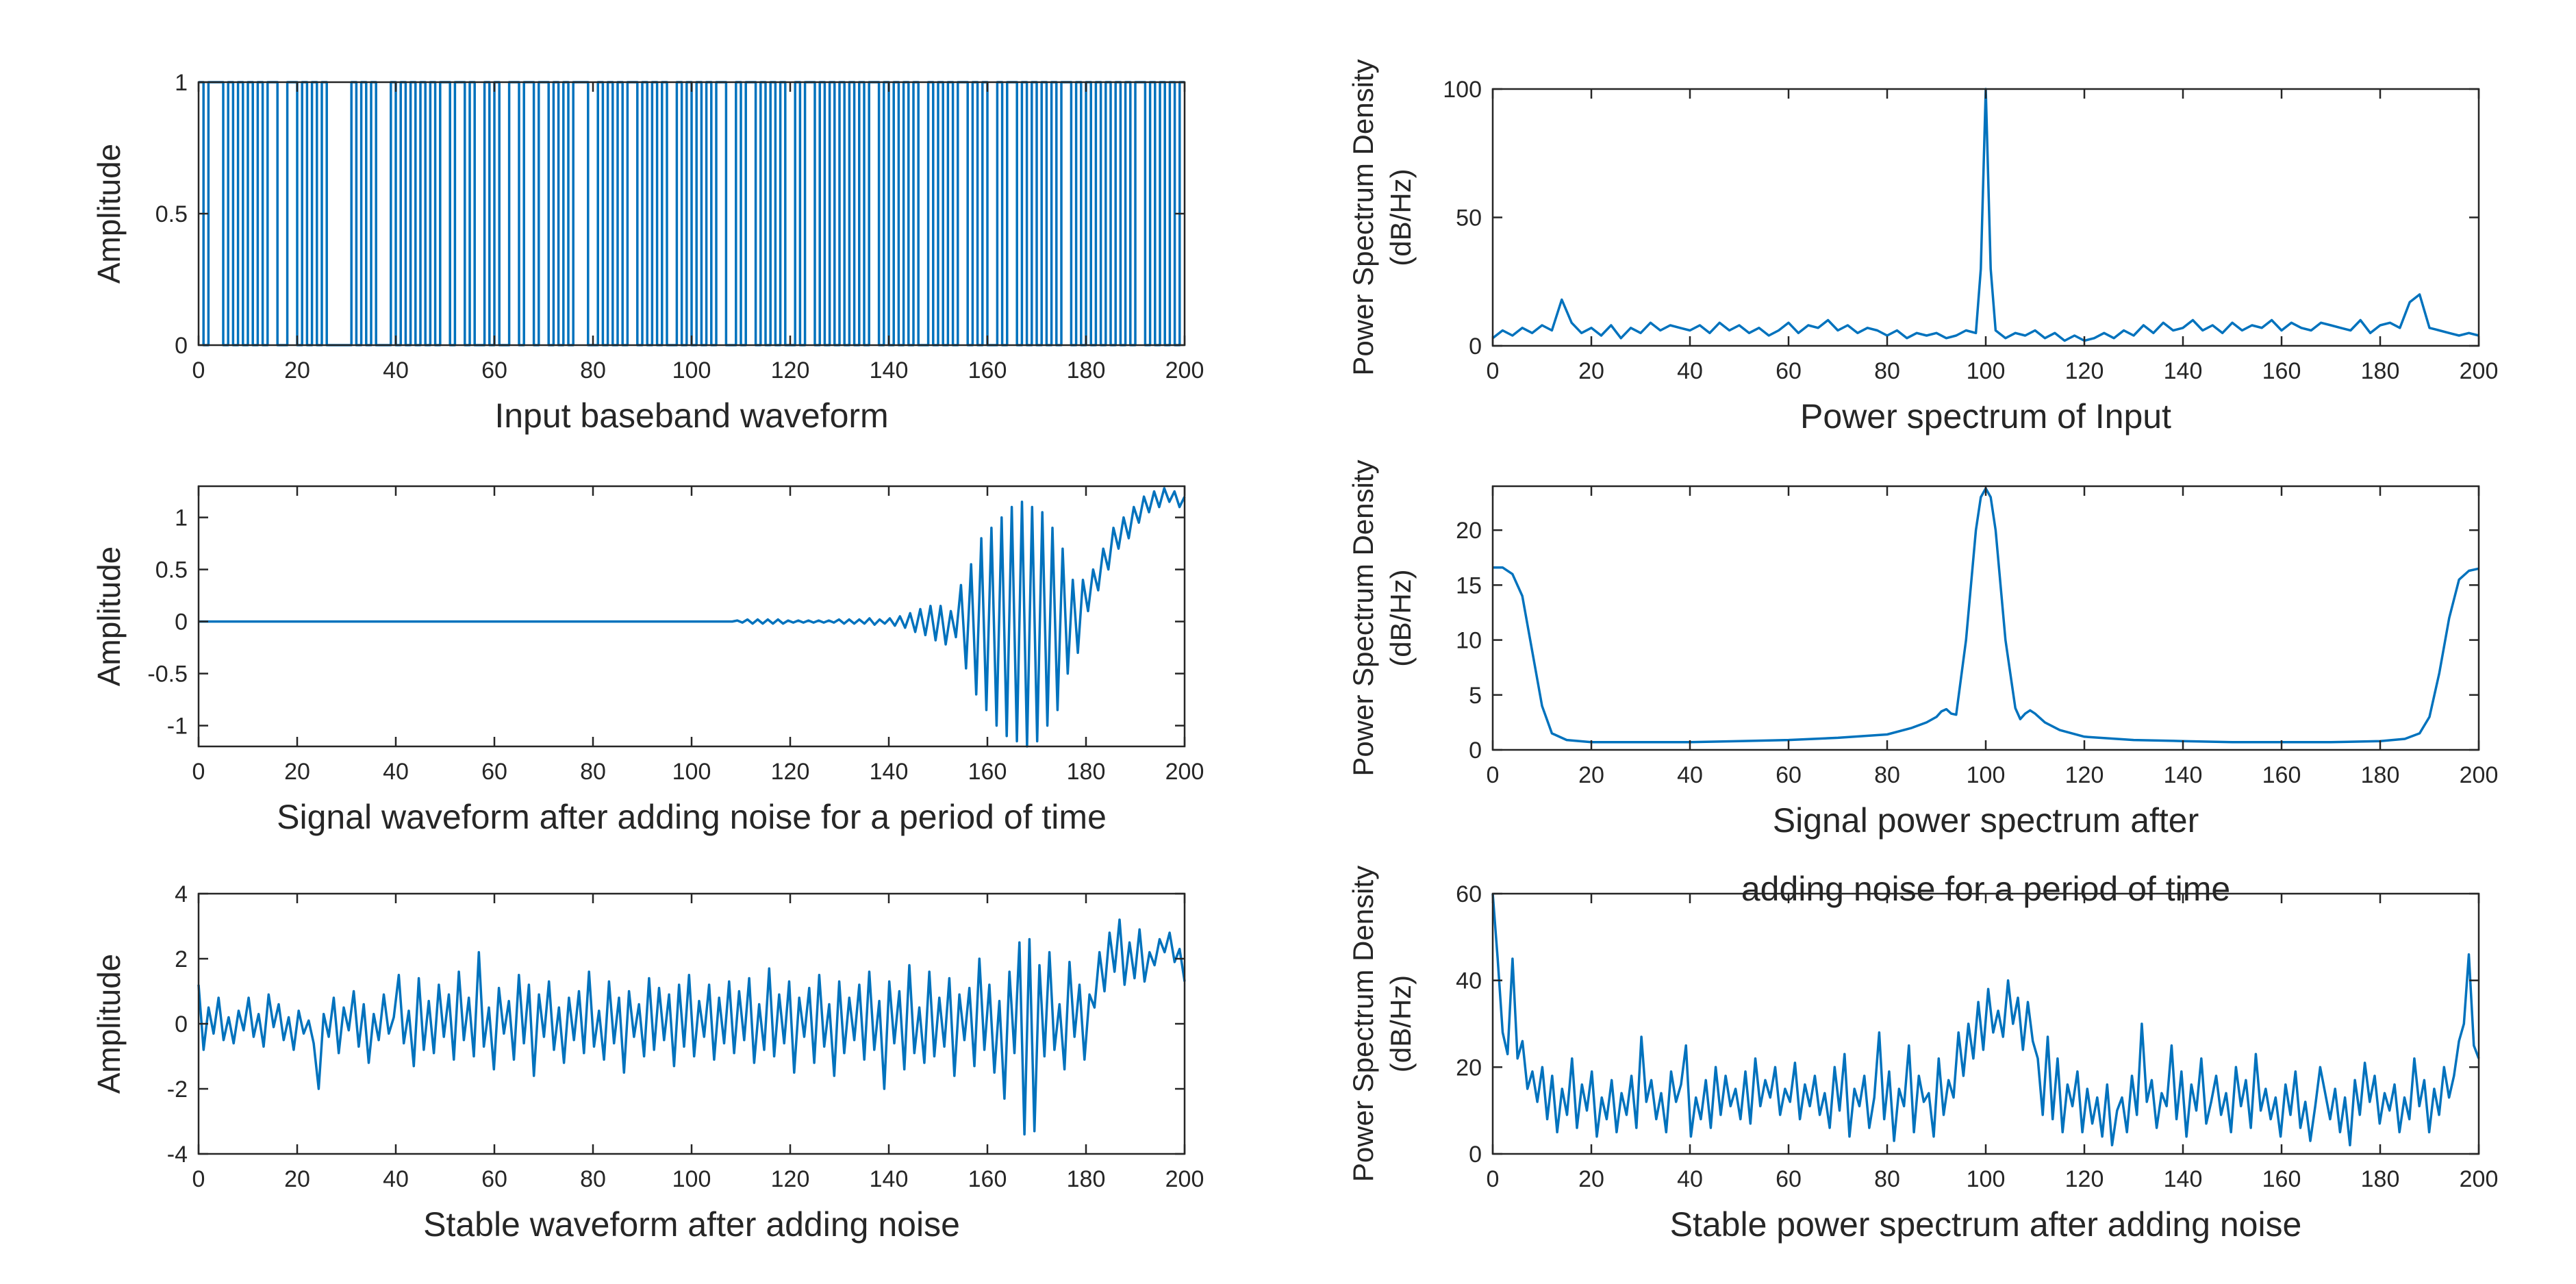 The height and width of the screenshot is (1284, 2576). Describe the element at coordinates (692, 617) in the screenshot. I see `series-line-noisy` at that location.